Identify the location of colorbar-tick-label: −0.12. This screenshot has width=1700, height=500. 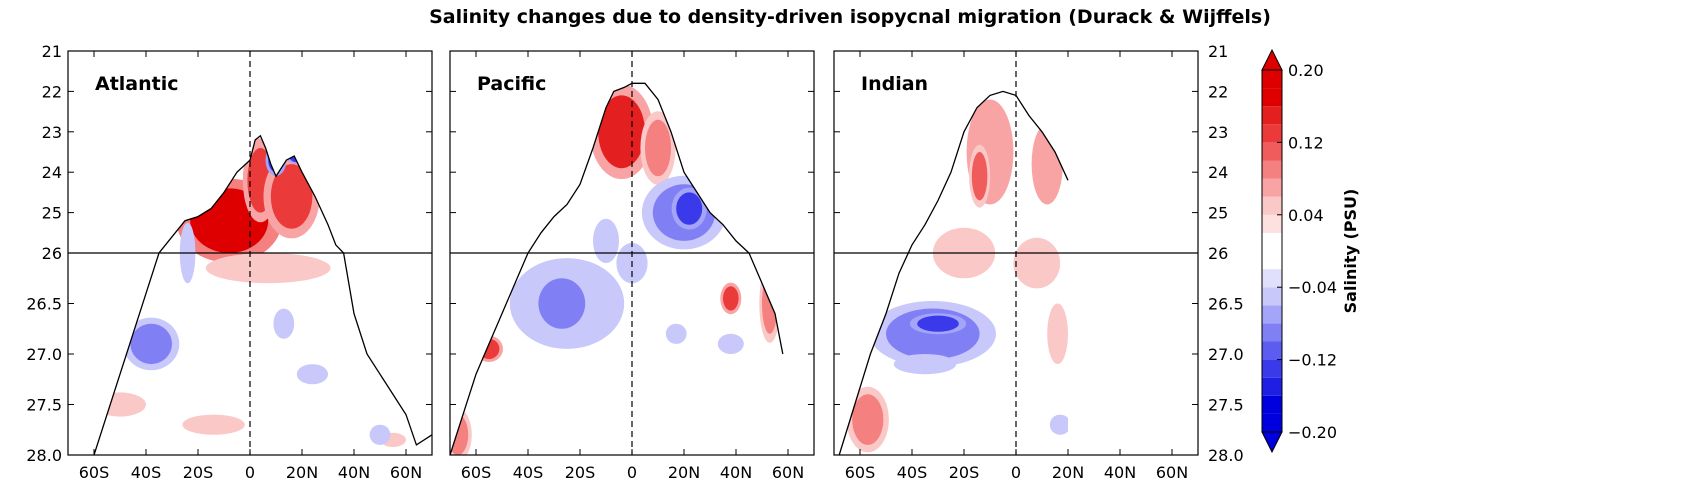
(1312, 360).